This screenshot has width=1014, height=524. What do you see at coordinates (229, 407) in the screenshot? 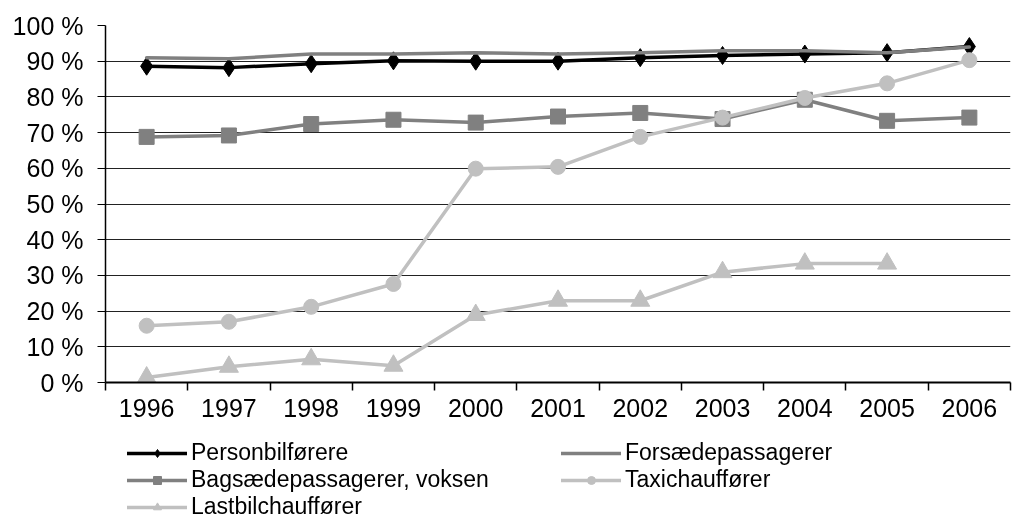
I see `x-tick-label: 1997` at bounding box center [229, 407].